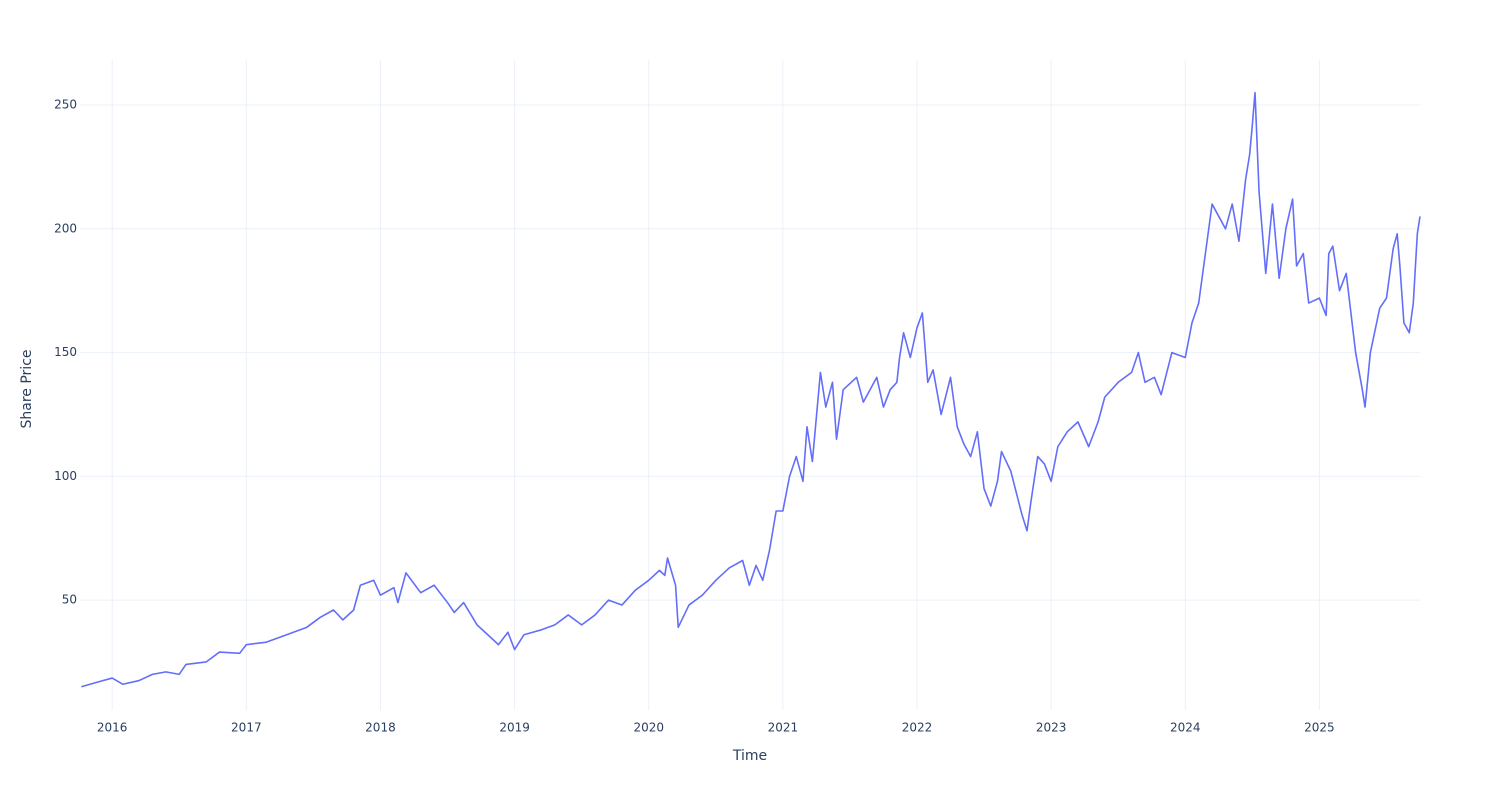 This screenshot has height=804, width=1500. I want to click on x-tick-label: 2020, so click(648, 728).